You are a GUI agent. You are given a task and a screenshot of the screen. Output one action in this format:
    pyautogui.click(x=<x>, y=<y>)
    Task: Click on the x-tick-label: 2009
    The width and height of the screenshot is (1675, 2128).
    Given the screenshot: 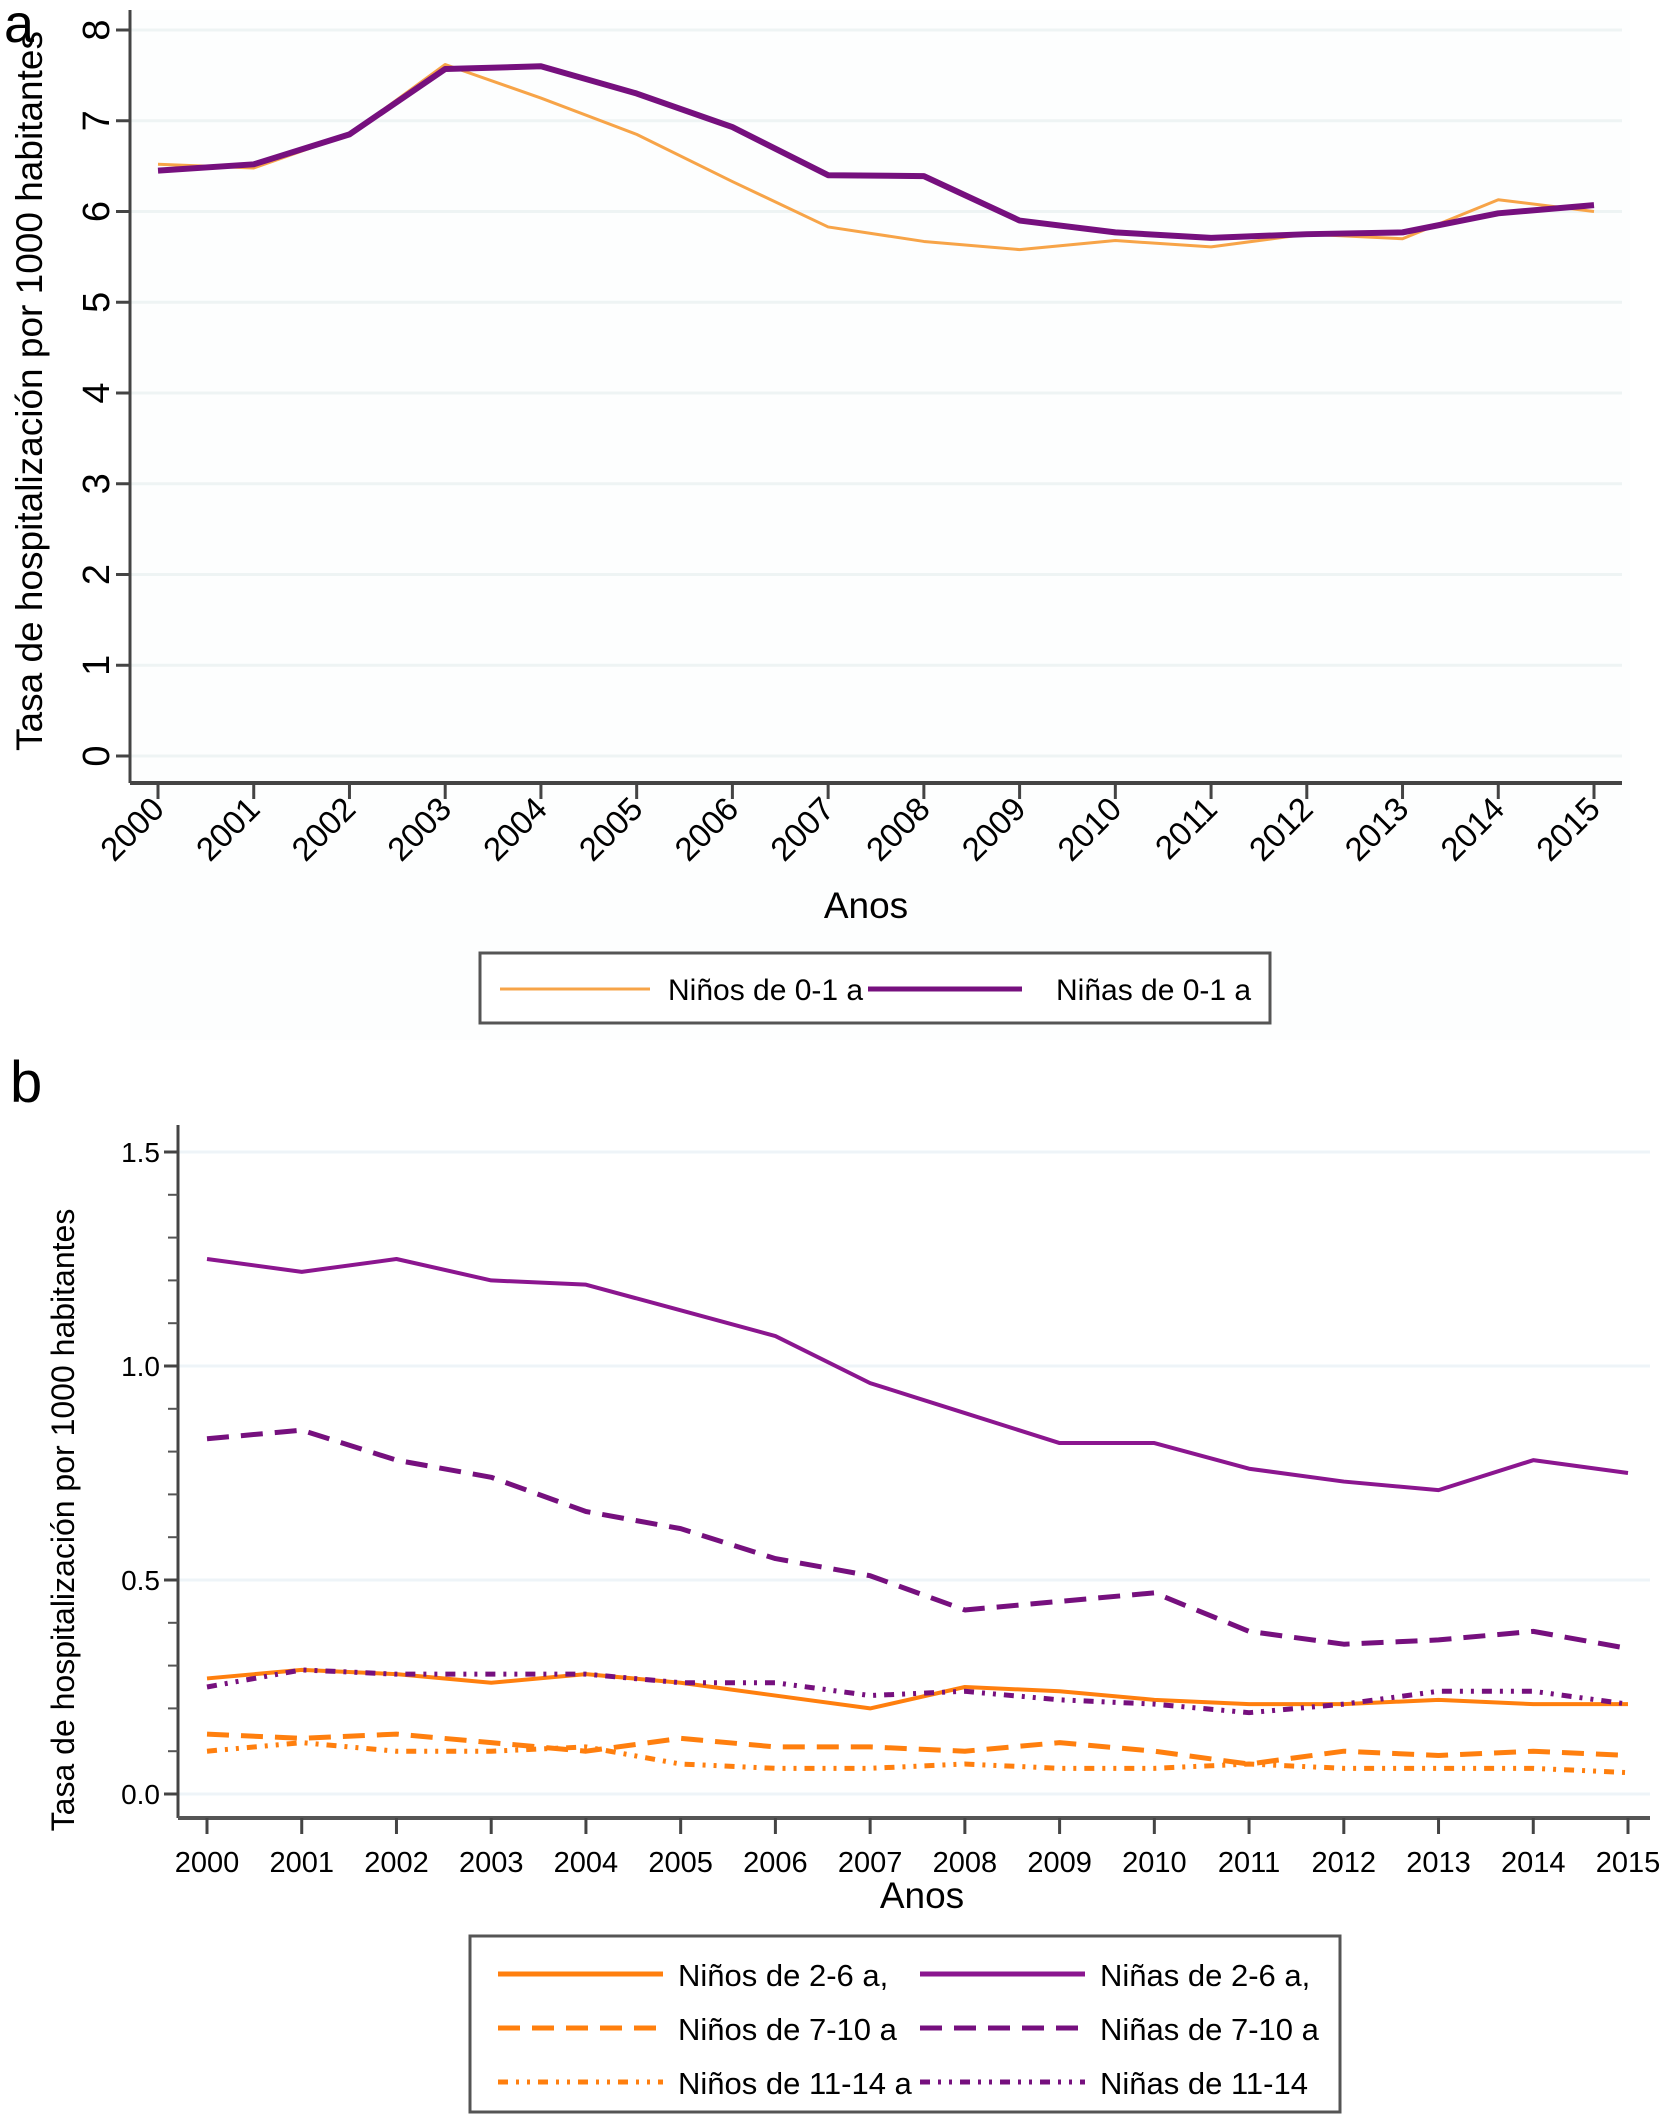 What is the action you would take?
    pyautogui.click(x=1059, y=1863)
    